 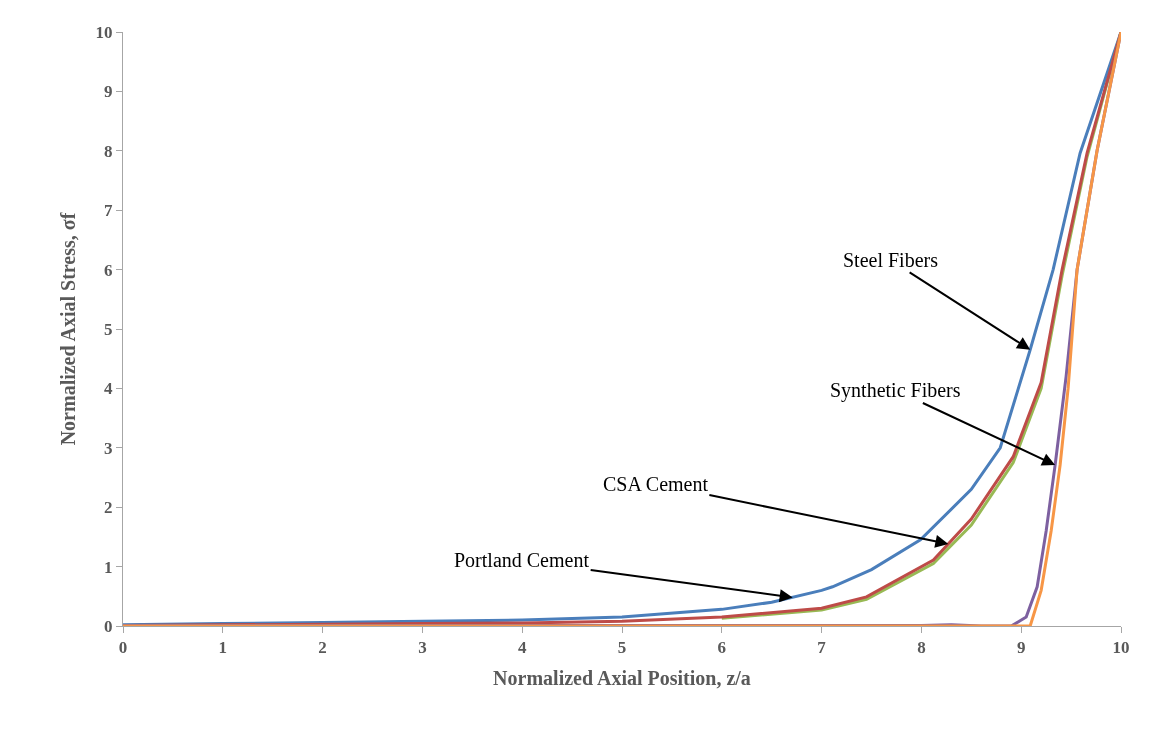 I want to click on y-tick-label: 10, so click(x=104, y=32).